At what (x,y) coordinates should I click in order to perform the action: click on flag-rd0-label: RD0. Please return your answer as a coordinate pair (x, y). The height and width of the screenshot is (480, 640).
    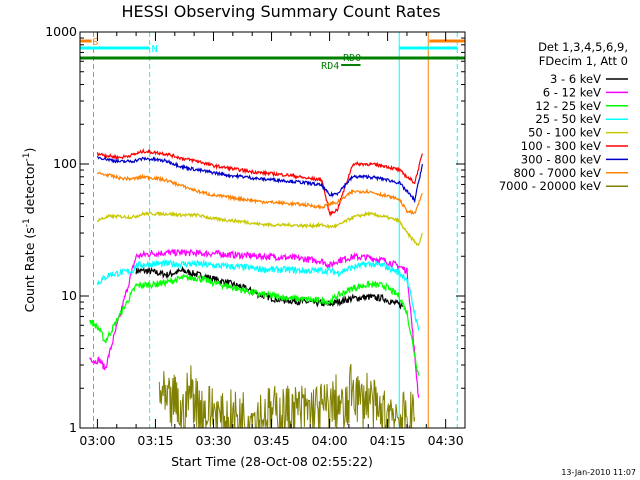
    Looking at the image, I should click on (352, 58).